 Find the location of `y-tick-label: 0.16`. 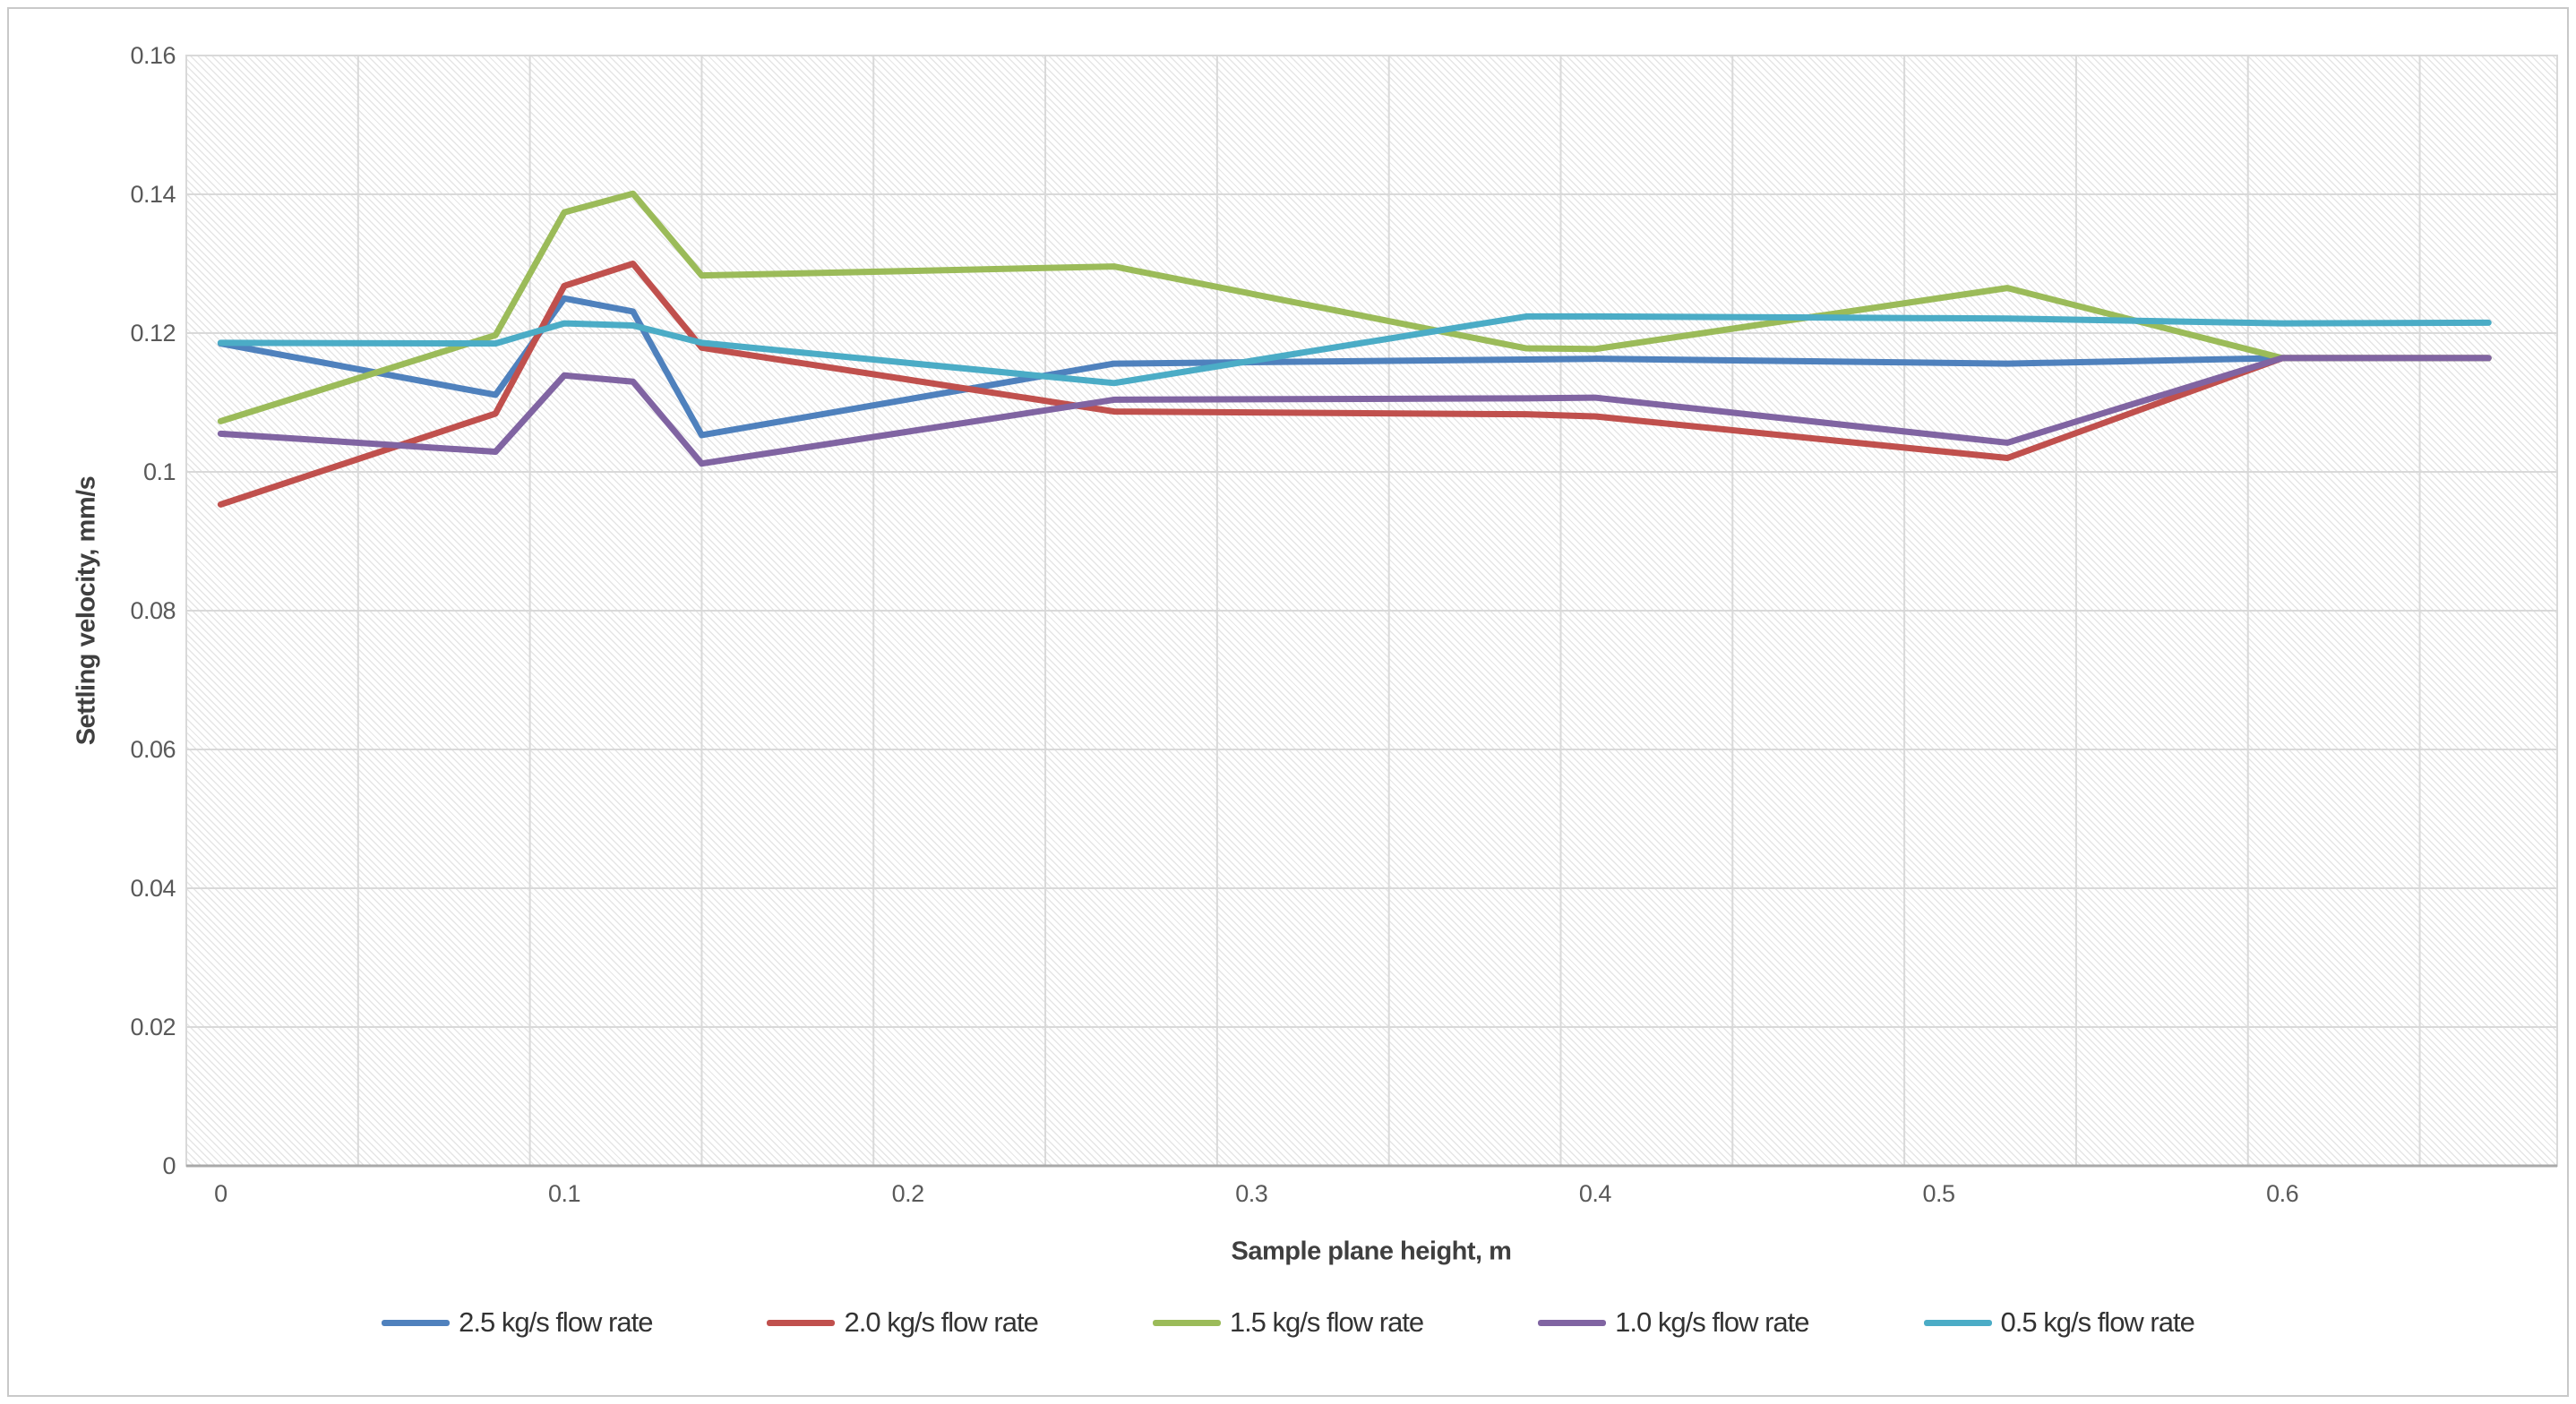

y-tick-label: 0.16 is located at coordinates (153, 55).